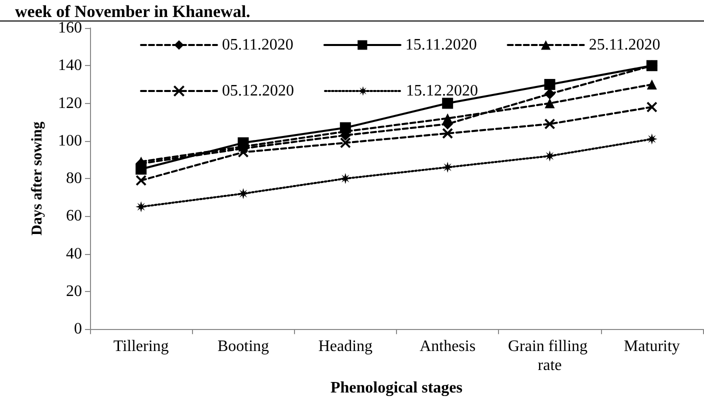 The height and width of the screenshot is (401, 704). I want to click on x-tick-label: Heading, so click(345, 347).